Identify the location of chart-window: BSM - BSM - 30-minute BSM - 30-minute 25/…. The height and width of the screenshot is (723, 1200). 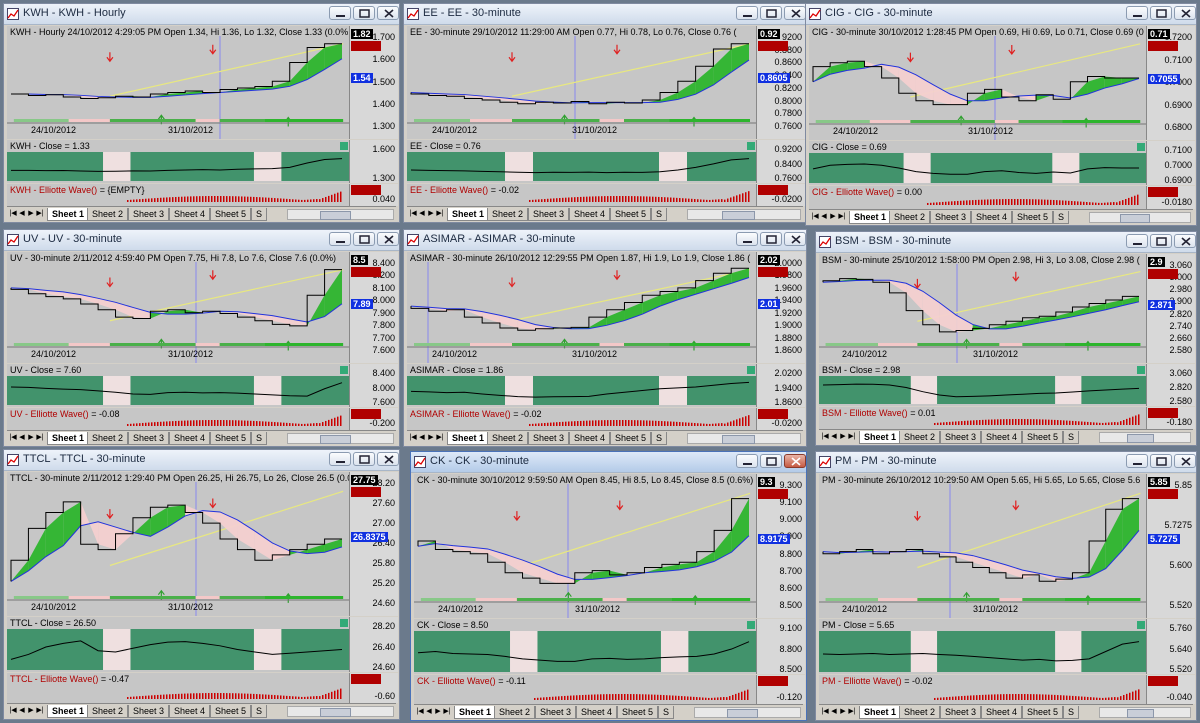
(1006, 338).